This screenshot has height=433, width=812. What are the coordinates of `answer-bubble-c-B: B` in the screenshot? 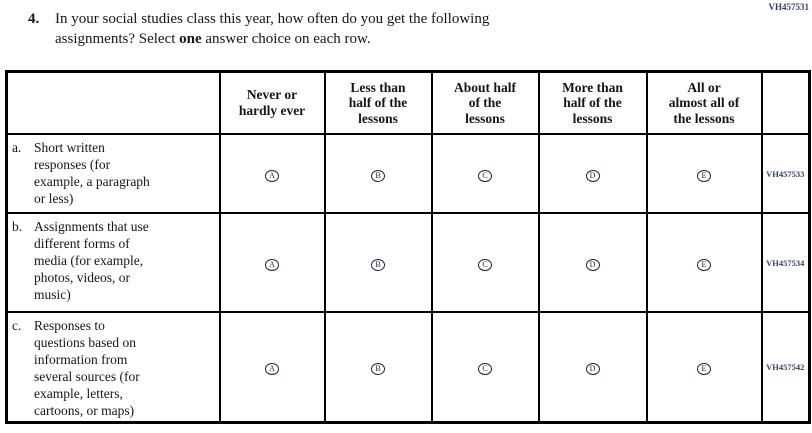 It's located at (378, 369).